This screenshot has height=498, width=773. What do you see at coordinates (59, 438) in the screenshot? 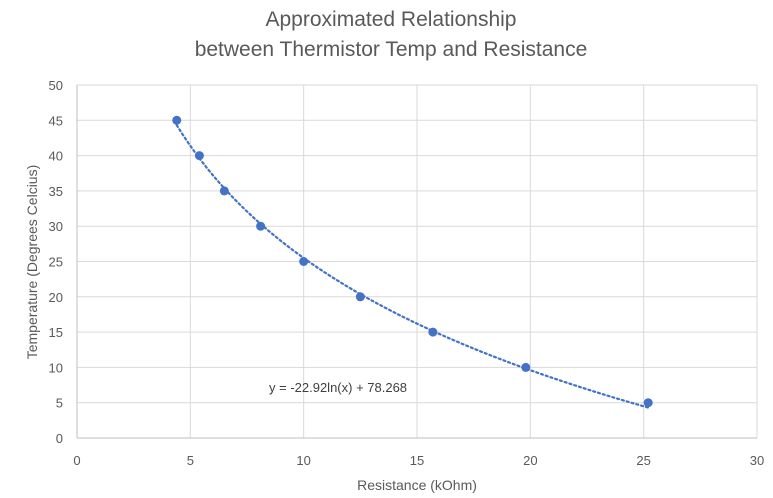
I see `y-tick-label: 0` at bounding box center [59, 438].